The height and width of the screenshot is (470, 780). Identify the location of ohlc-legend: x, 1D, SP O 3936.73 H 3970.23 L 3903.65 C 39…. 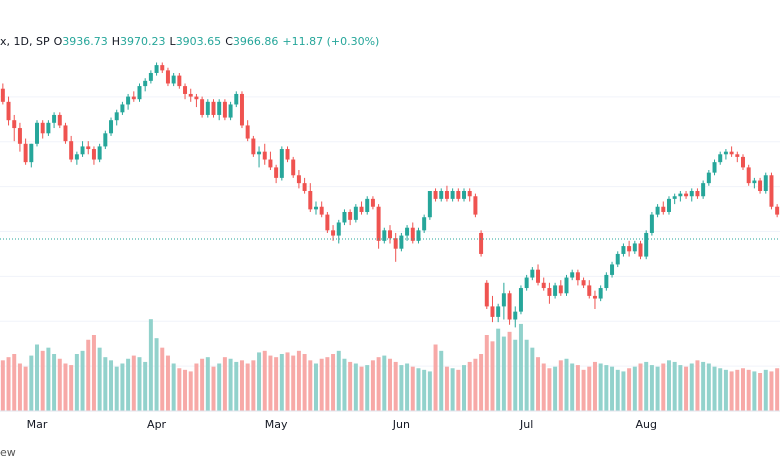
(189, 41).